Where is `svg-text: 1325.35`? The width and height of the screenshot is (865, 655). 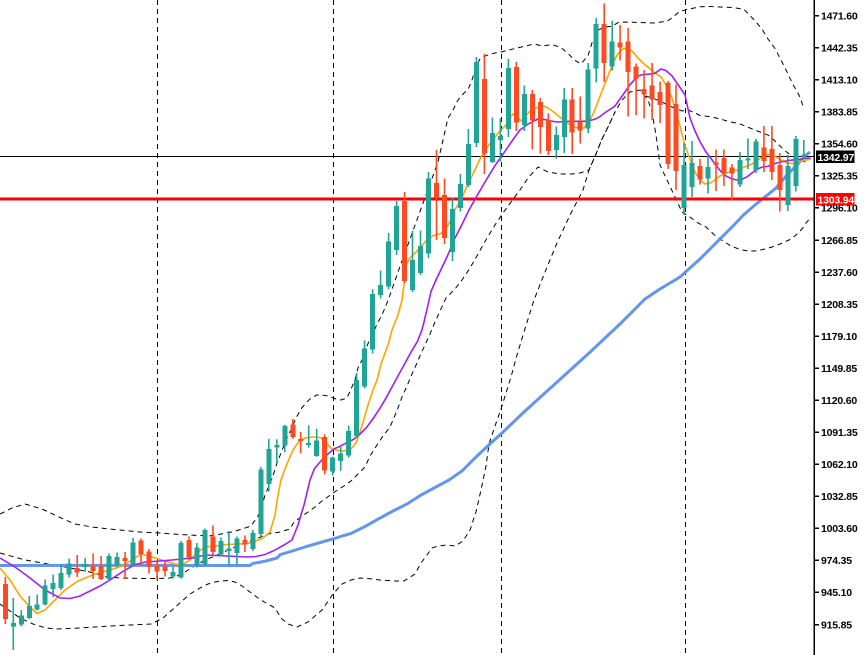 svg-text: 1325.35 is located at coordinates (839, 177).